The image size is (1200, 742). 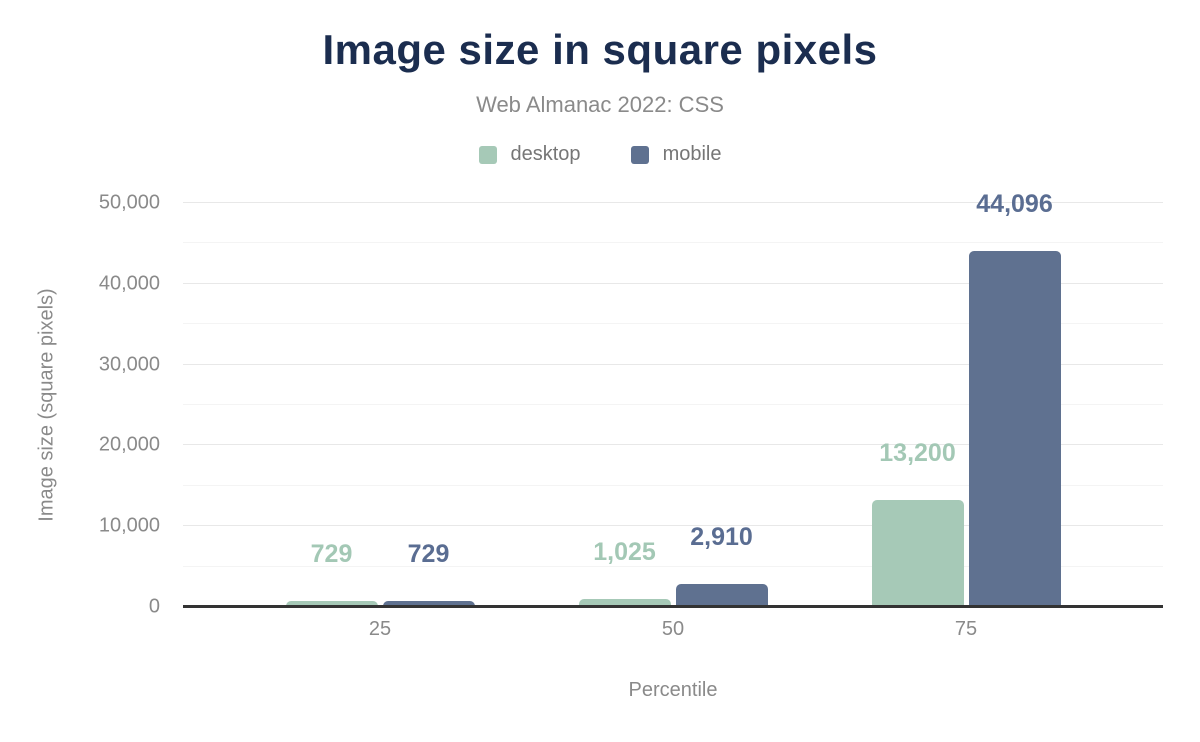 I want to click on legend-swatch-desktop, so click(x=487, y=154).